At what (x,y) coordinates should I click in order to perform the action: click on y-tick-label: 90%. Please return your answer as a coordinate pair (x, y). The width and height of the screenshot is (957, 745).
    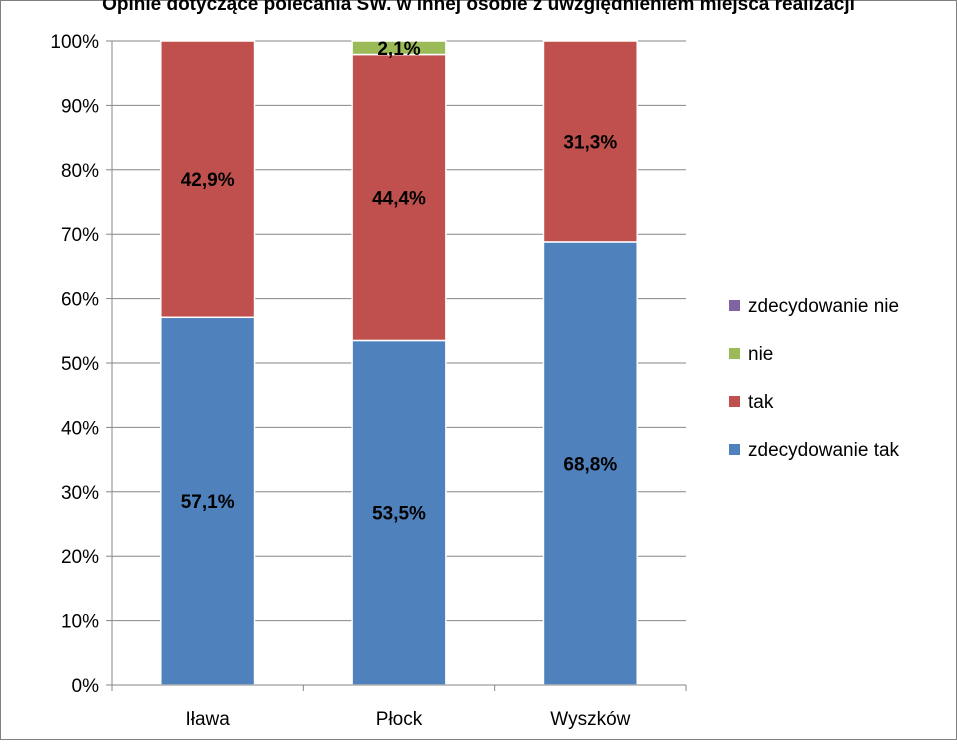
    Looking at the image, I should click on (80, 106).